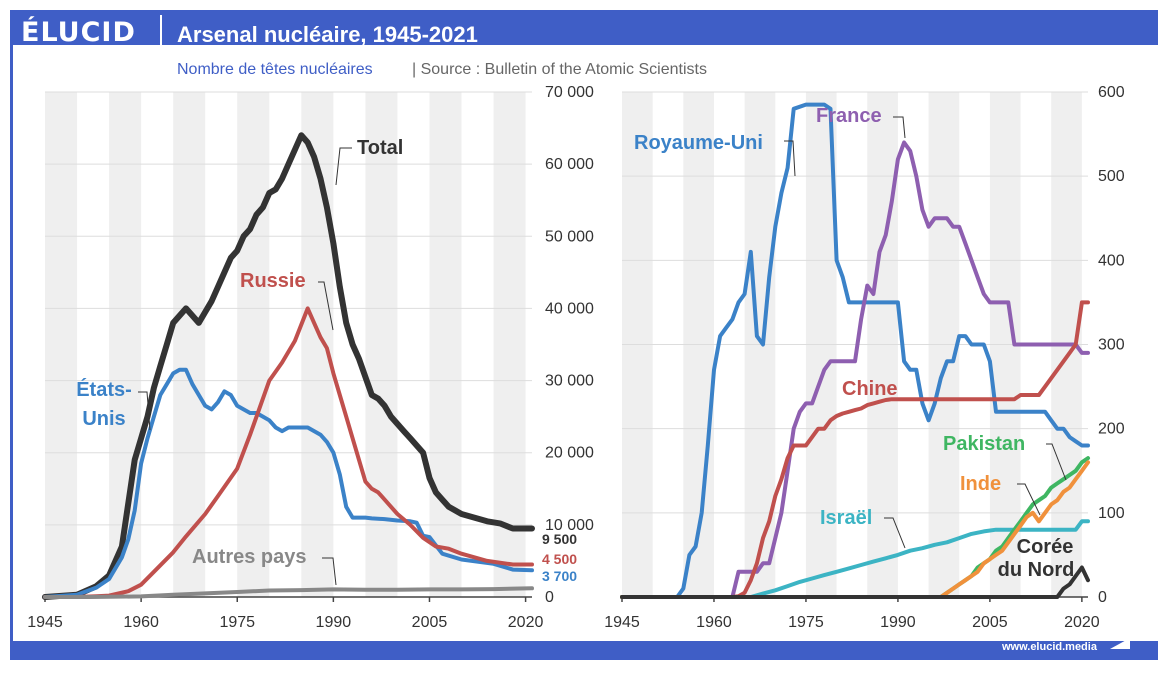 Image resolution: width=1171 pixels, height=673 pixels. What do you see at coordinates (1111, 176) in the screenshot?
I see `y-tick-label: 500` at bounding box center [1111, 176].